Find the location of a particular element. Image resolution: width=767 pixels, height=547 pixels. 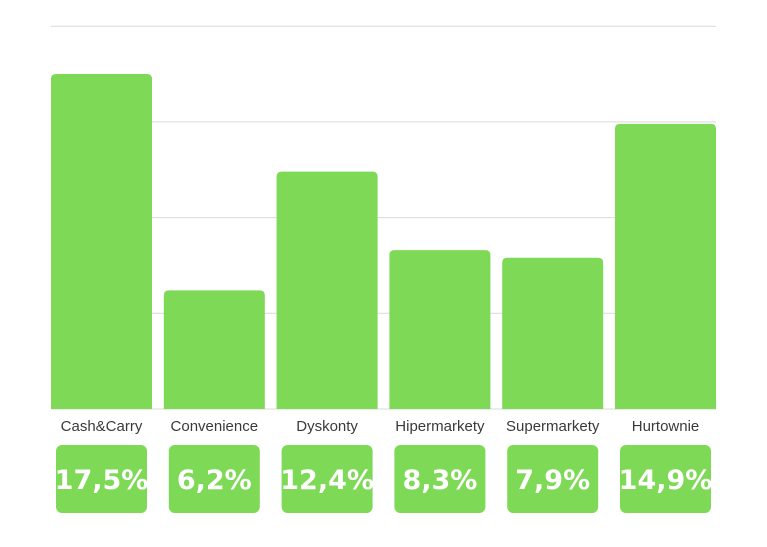

value-label: 7,9% is located at coordinates (552, 480).